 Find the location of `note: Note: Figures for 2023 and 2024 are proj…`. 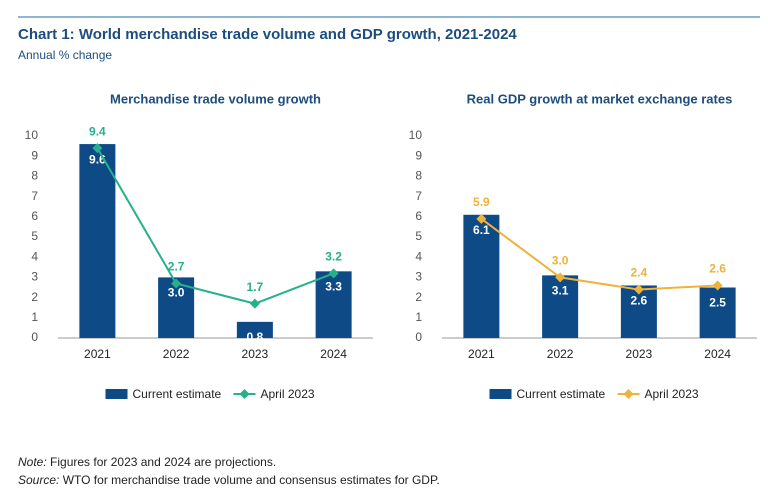

note: Note: Figures for 2023 and 2024 are proj… is located at coordinates (147, 462).